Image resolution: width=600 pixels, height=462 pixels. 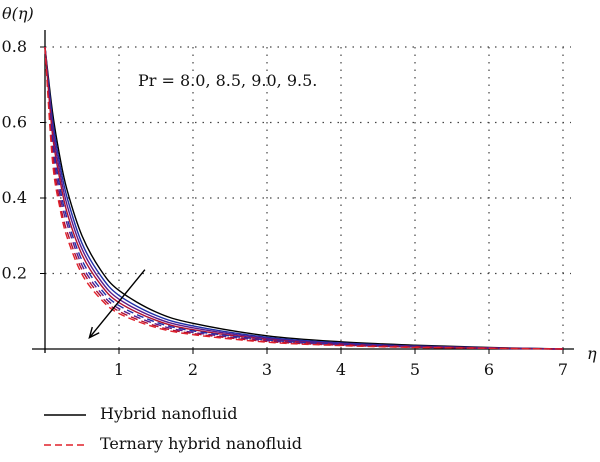 I want to click on arrow-head, so click(x=94, y=333).